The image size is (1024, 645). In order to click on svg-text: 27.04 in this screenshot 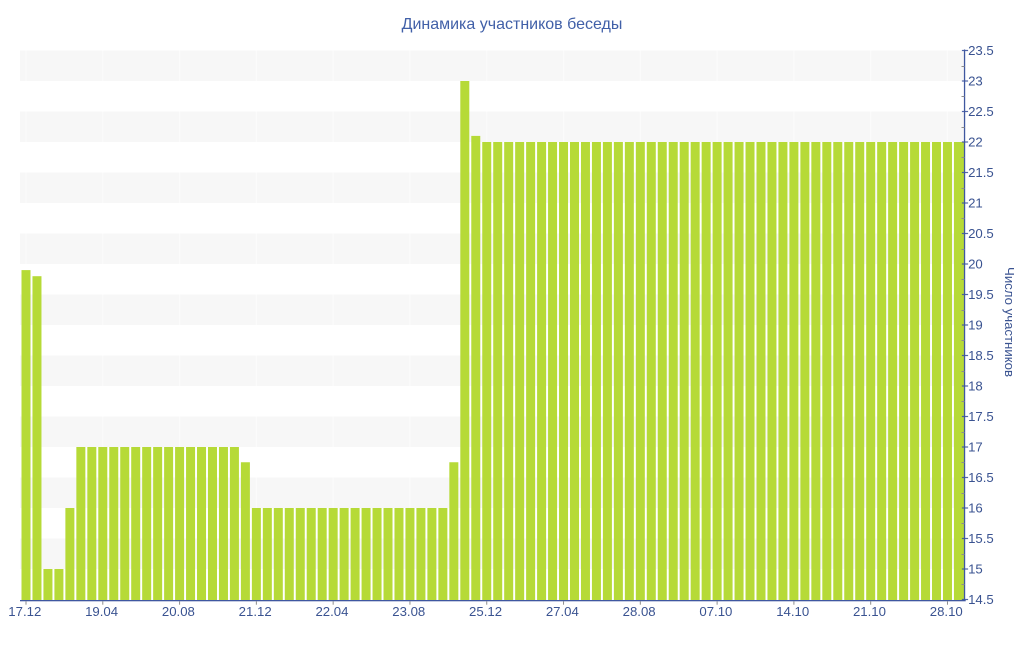, I will do `click(562, 611)`.